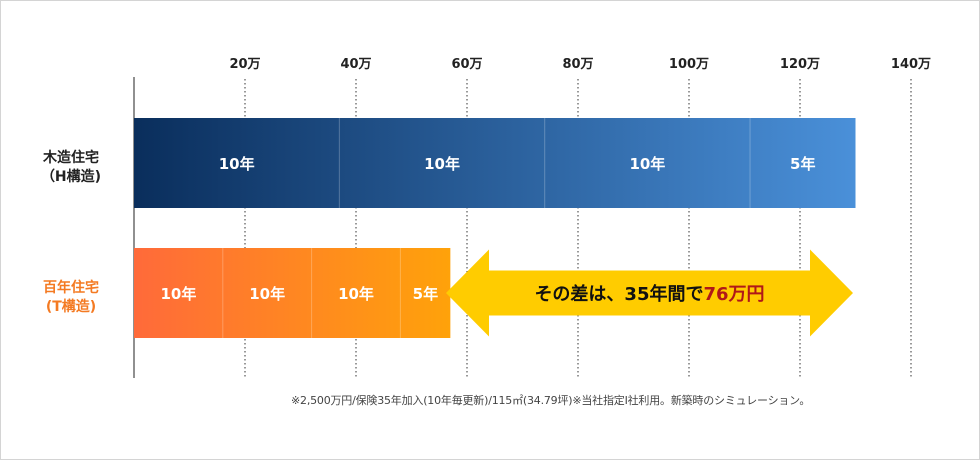 Image resolution: width=980 pixels, height=461 pixels. What do you see at coordinates (71, 307) in the screenshot?
I see `category-label-line: (T構造)` at bounding box center [71, 307].